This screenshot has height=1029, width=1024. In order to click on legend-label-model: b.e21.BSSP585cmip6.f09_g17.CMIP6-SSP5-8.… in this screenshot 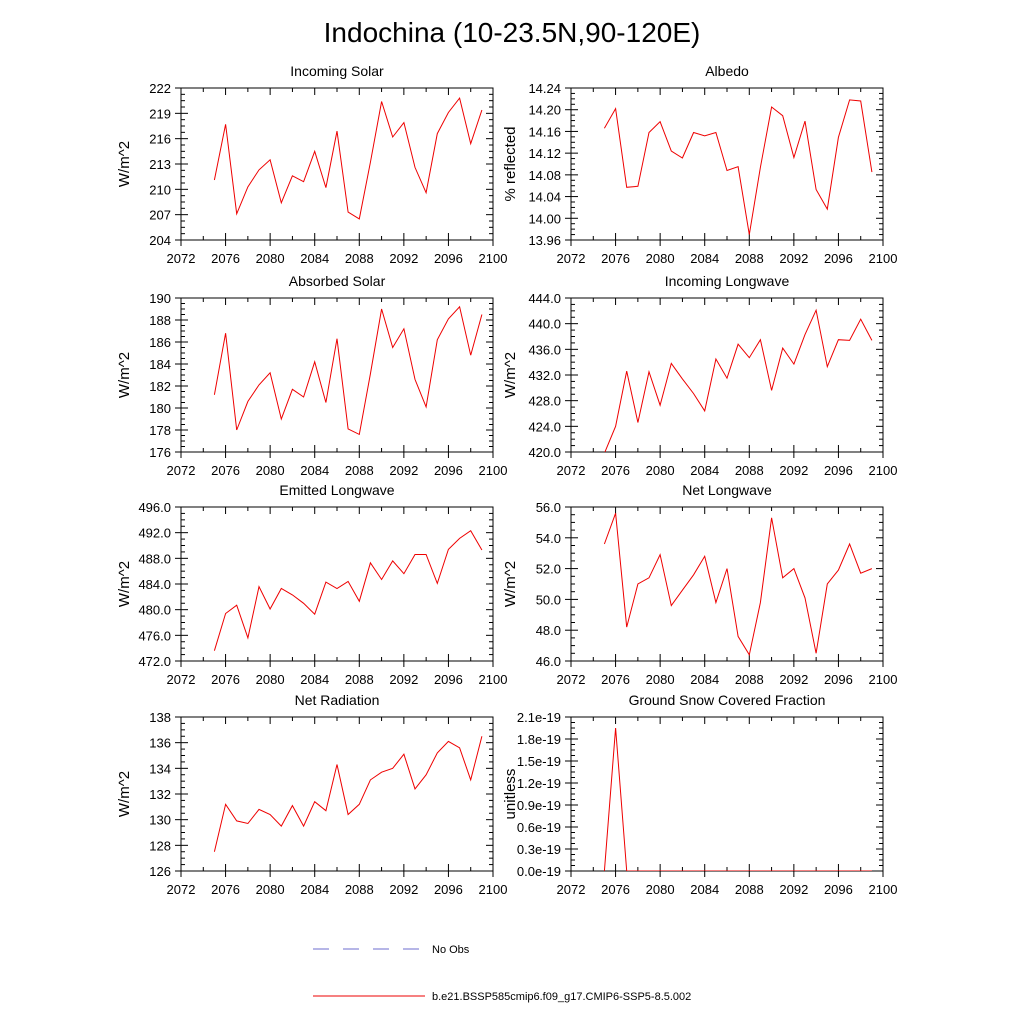, I will do `click(561, 997)`.